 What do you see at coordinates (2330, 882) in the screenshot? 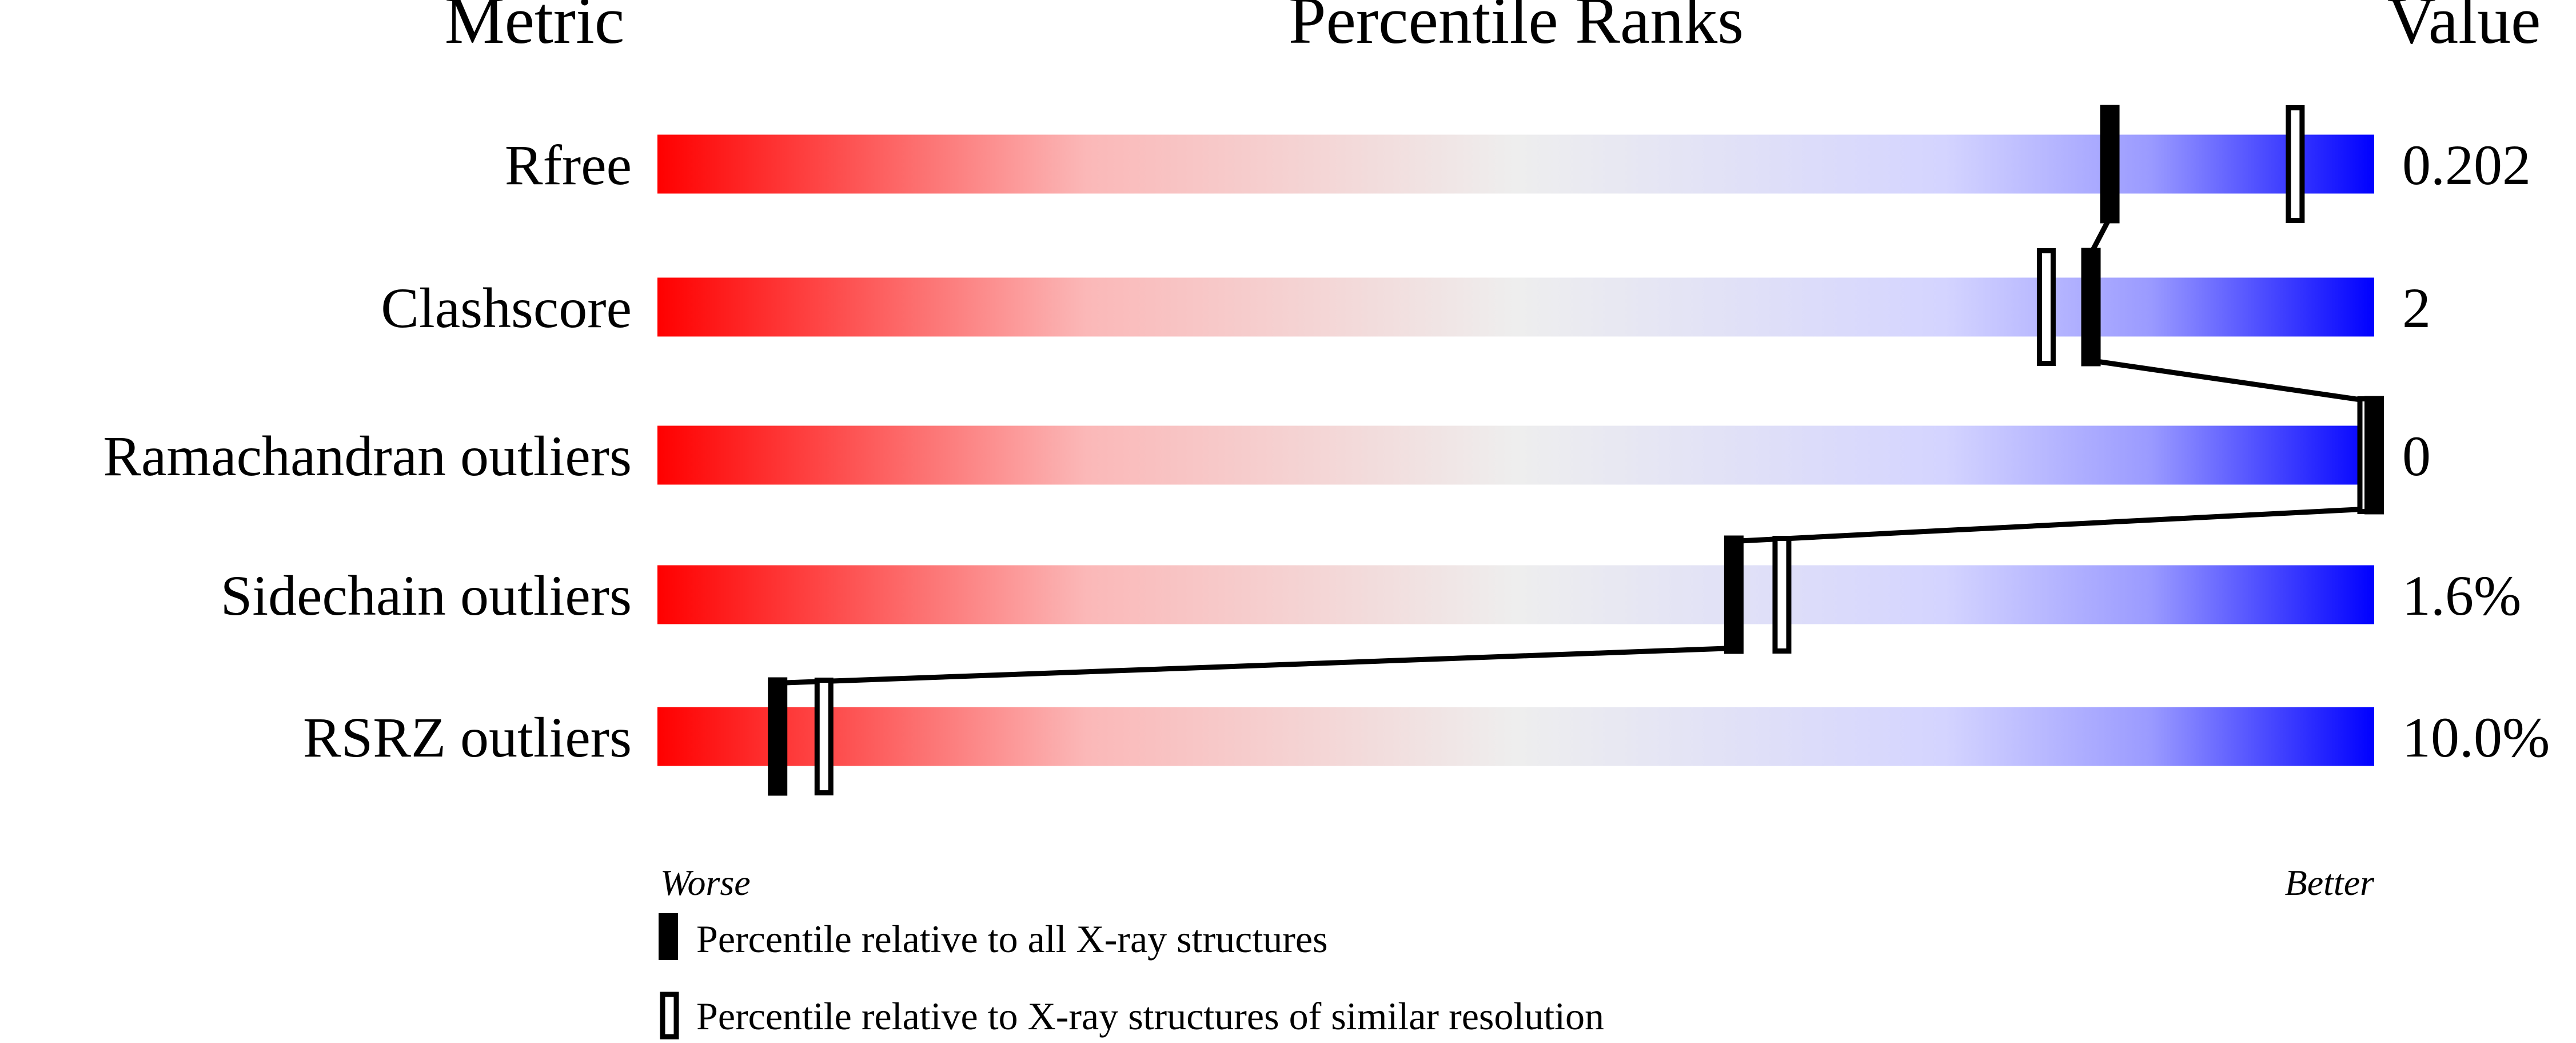
I see `axis-label-better: Better` at bounding box center [2330, 882].